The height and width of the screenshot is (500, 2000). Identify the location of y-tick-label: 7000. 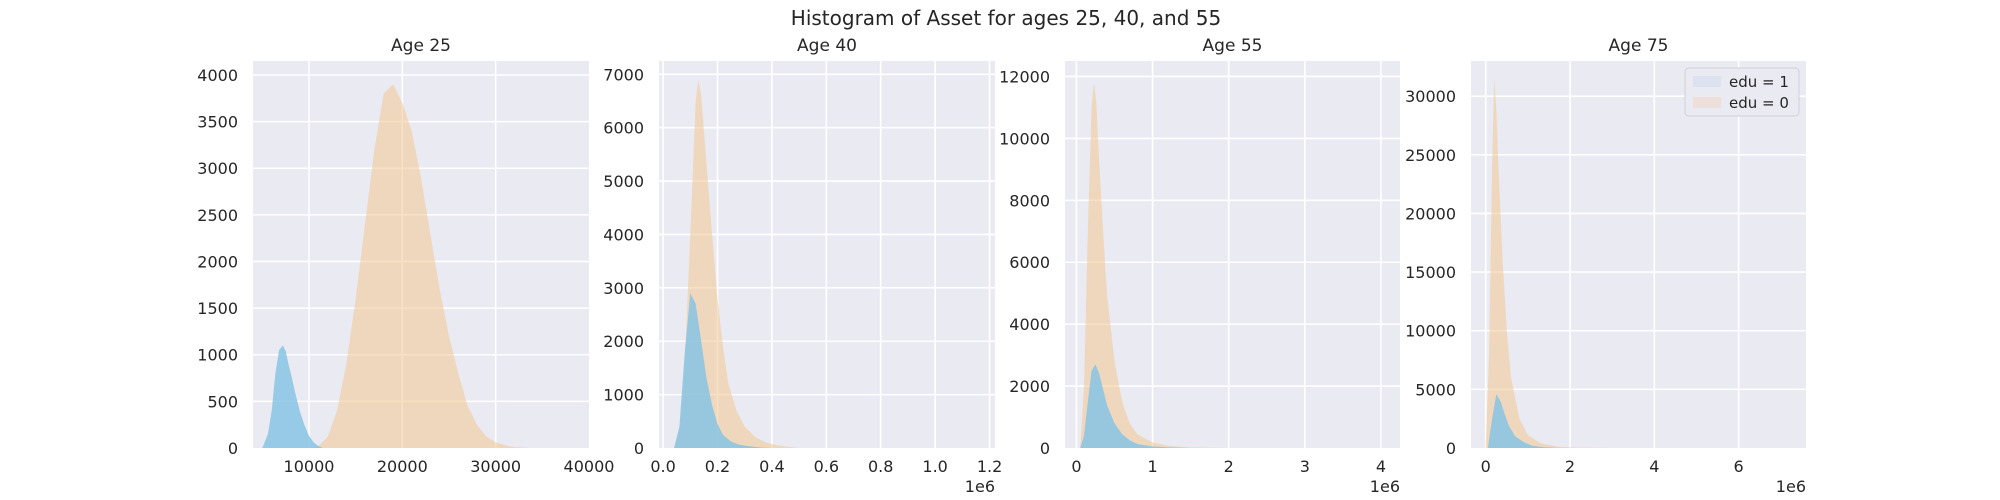
(623, 74).